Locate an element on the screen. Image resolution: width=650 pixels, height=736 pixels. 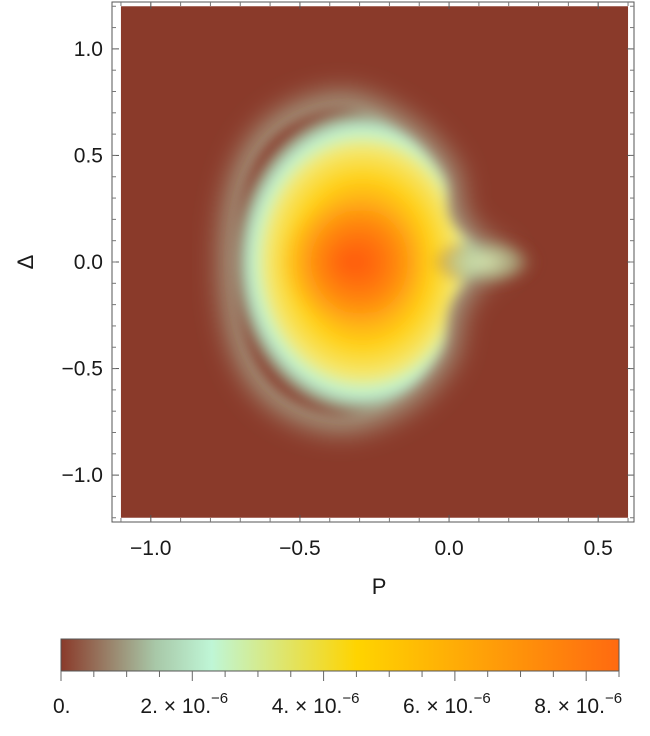
heatmap-core is located at coordinates (351, 262).